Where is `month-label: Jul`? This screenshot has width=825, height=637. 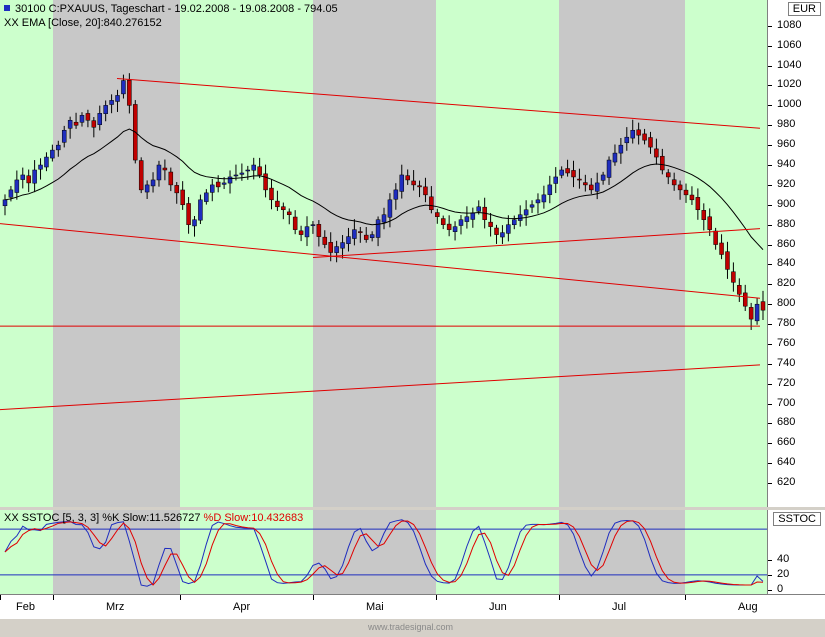 month-label: Jul is located at coordinates (619, 607).